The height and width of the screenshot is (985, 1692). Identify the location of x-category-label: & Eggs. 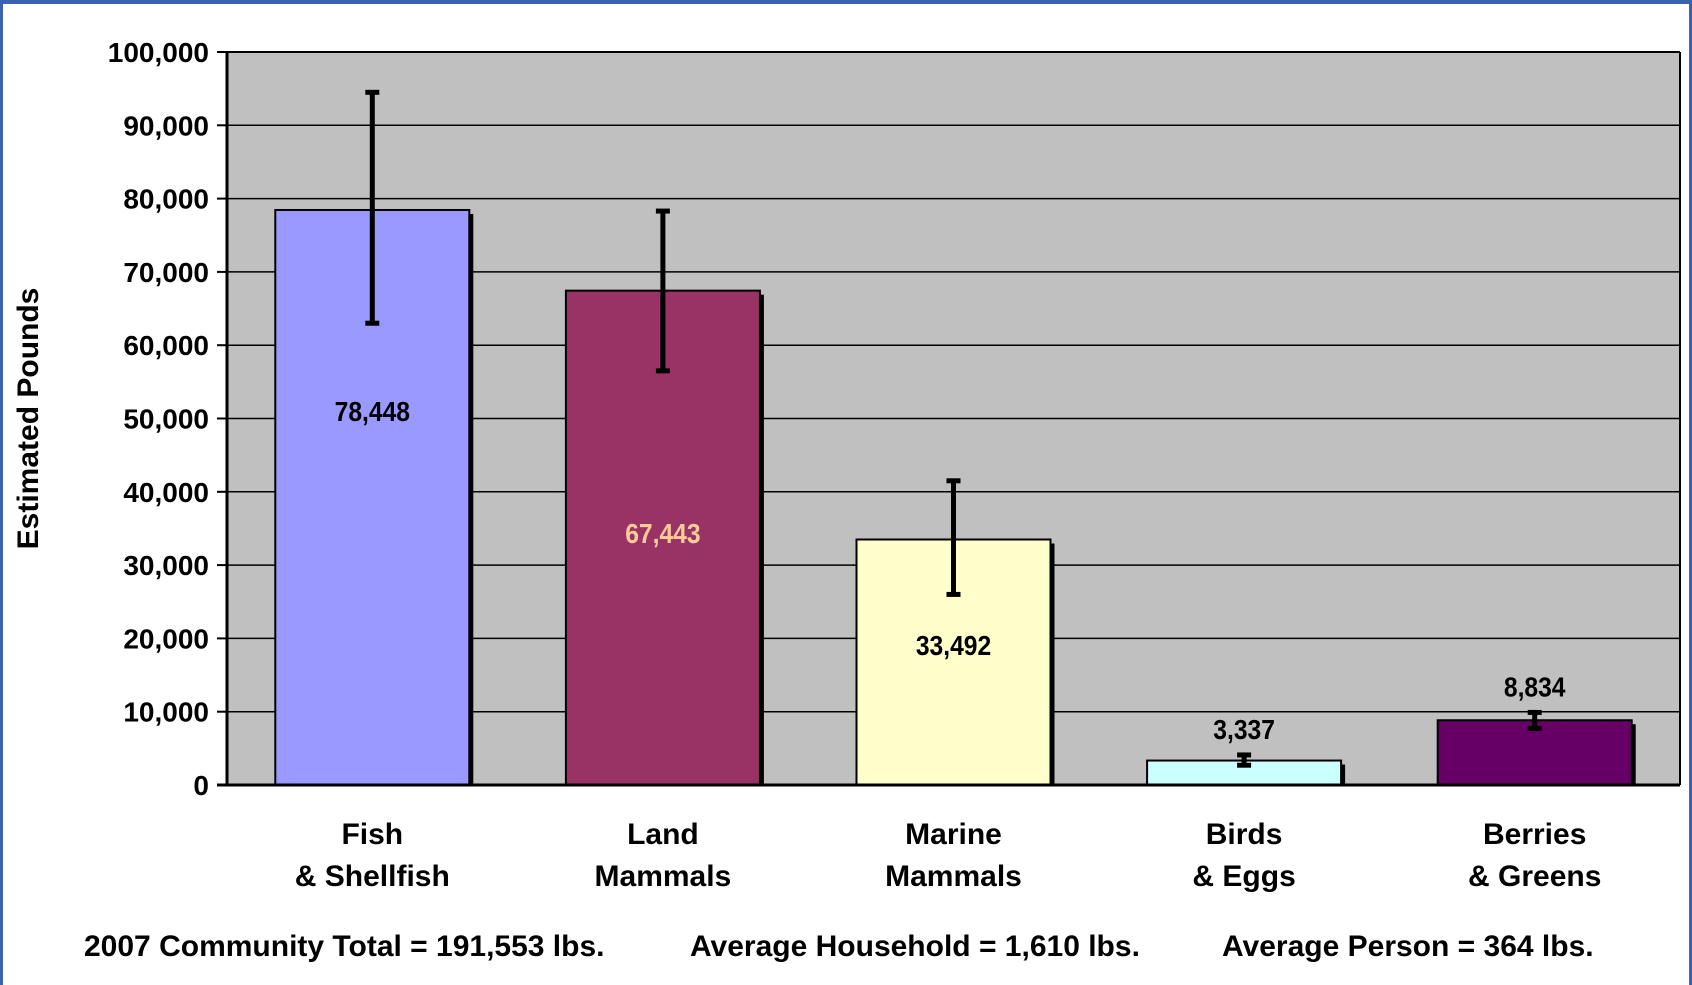
(1243, 876).